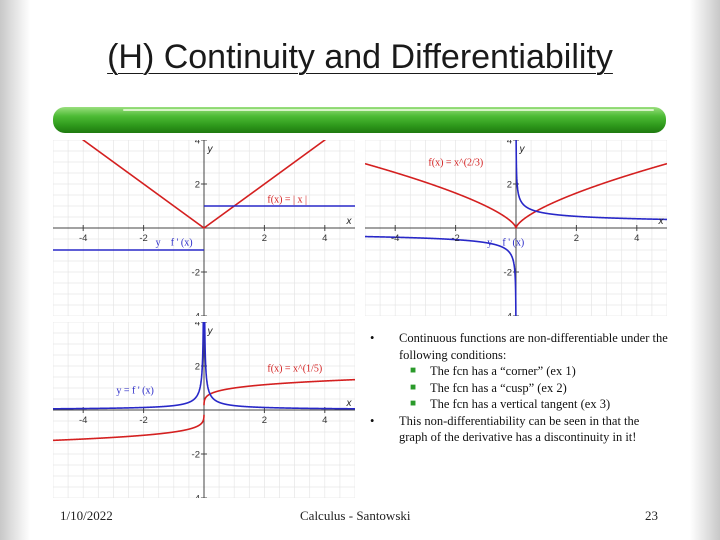  I want to click on slide-title-text: (H) Continuity and Differentiability, so click(360, 57).